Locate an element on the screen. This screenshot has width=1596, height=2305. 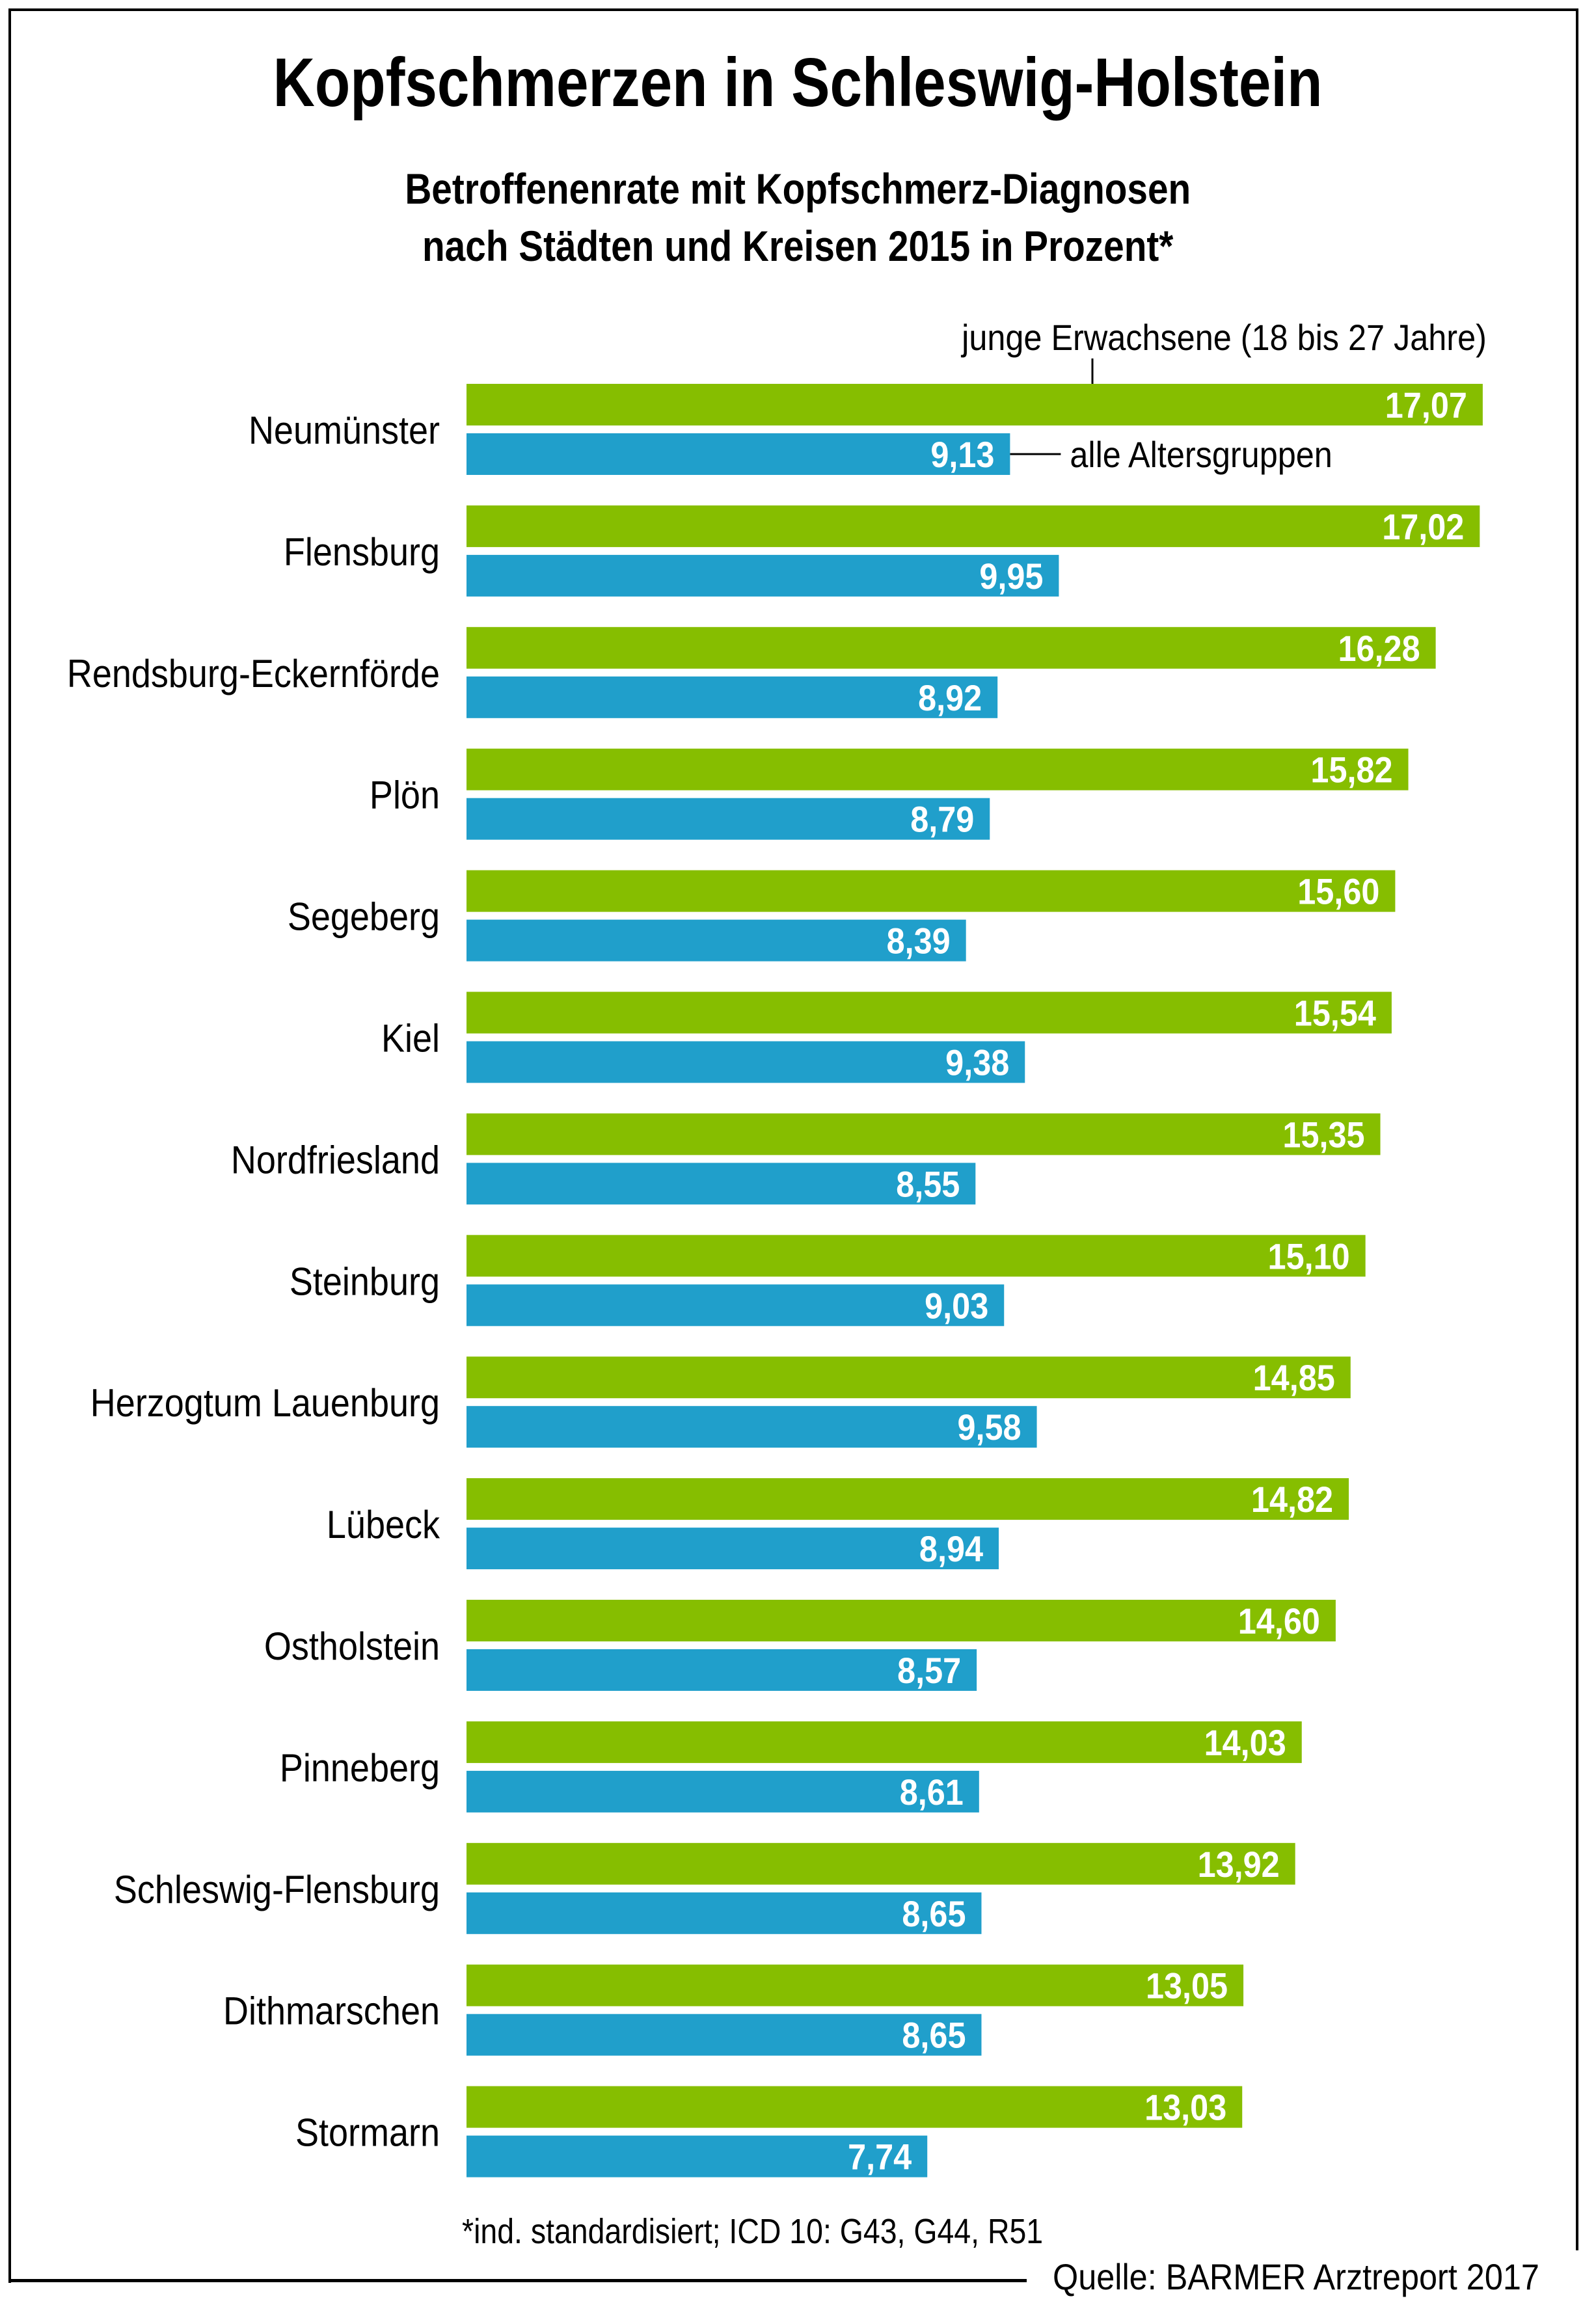
value-label-all-ages: 9,38 is located at coordinates (977, 1063).